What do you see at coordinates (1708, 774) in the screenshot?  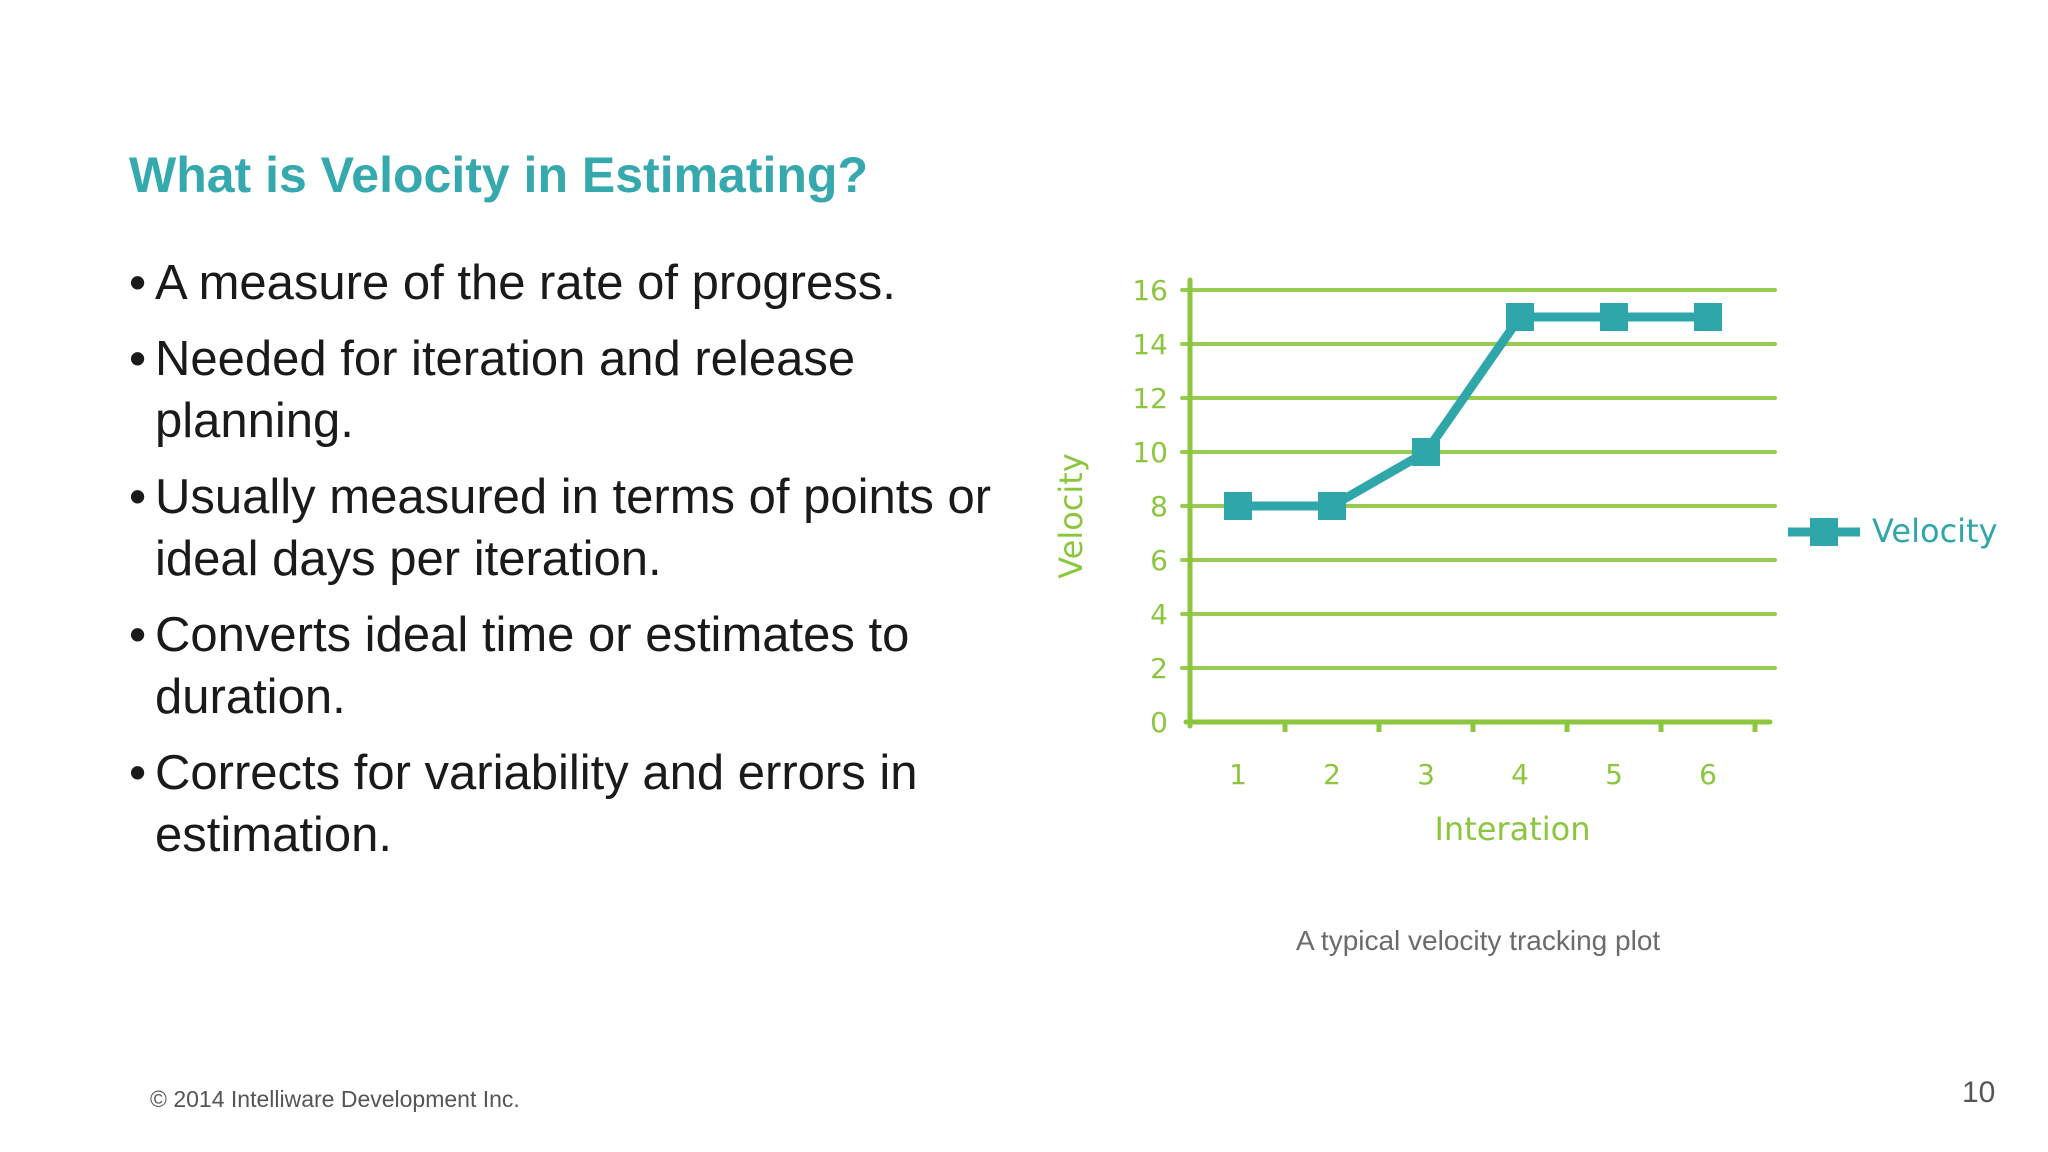 I see `x-tick-label: 6` at bounding box center [1708, 774].